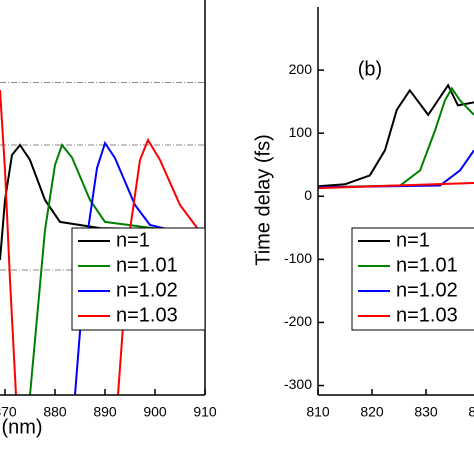 The height and width of the screenshot is (474, 474). I want to click on y-tick-label: 0, so click(308, 195).